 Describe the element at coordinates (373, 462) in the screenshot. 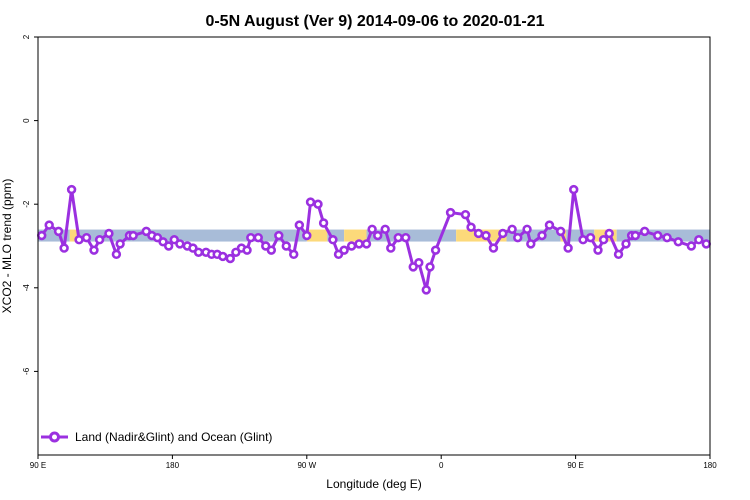

I see `x-axis-ticks: 90 E 180 90 W 0 90 E 180` at that location.